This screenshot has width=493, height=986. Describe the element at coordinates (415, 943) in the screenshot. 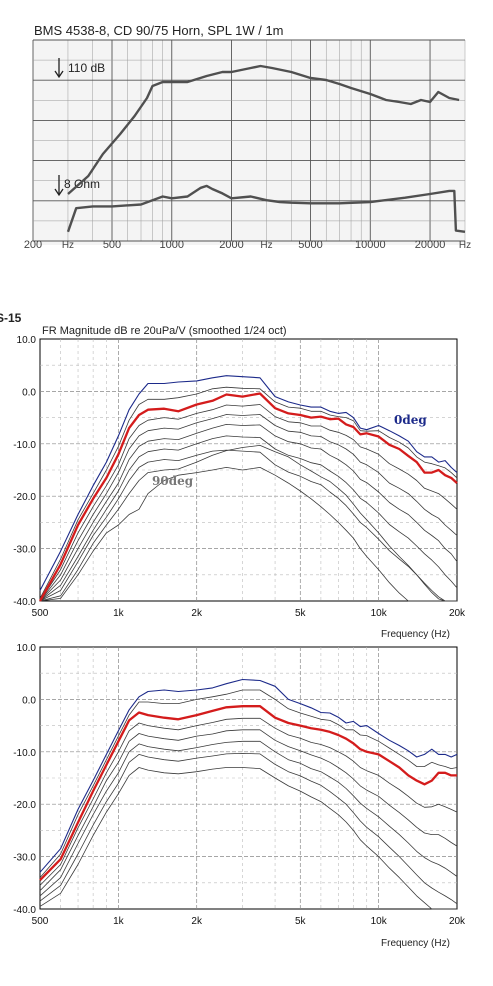

I see `bottom-x-axis-label: Frequency (Hz)` at that location.